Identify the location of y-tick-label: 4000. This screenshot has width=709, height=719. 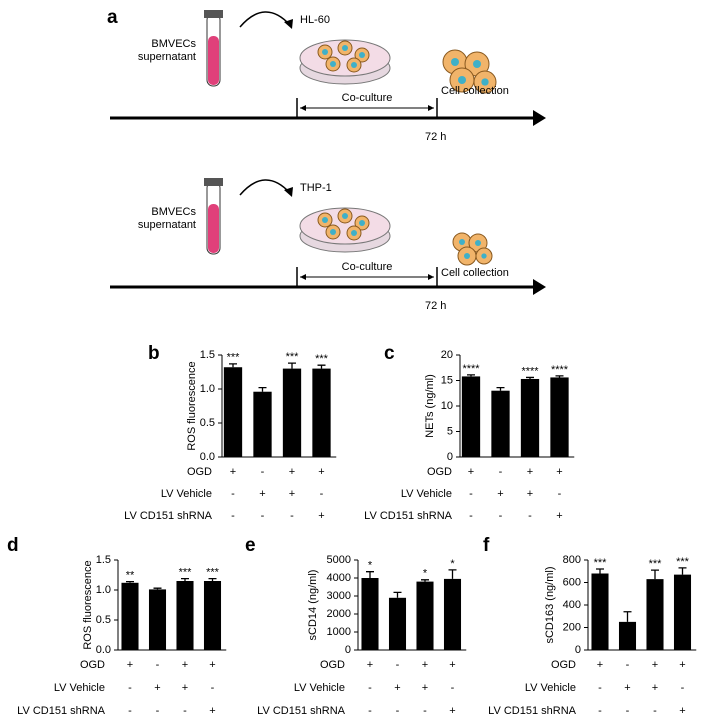
(339, 578).